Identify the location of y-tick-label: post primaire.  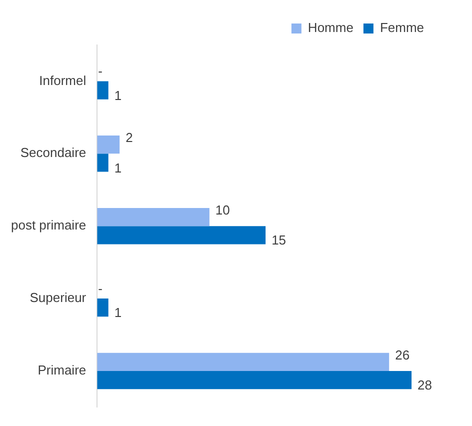
(48, 225).